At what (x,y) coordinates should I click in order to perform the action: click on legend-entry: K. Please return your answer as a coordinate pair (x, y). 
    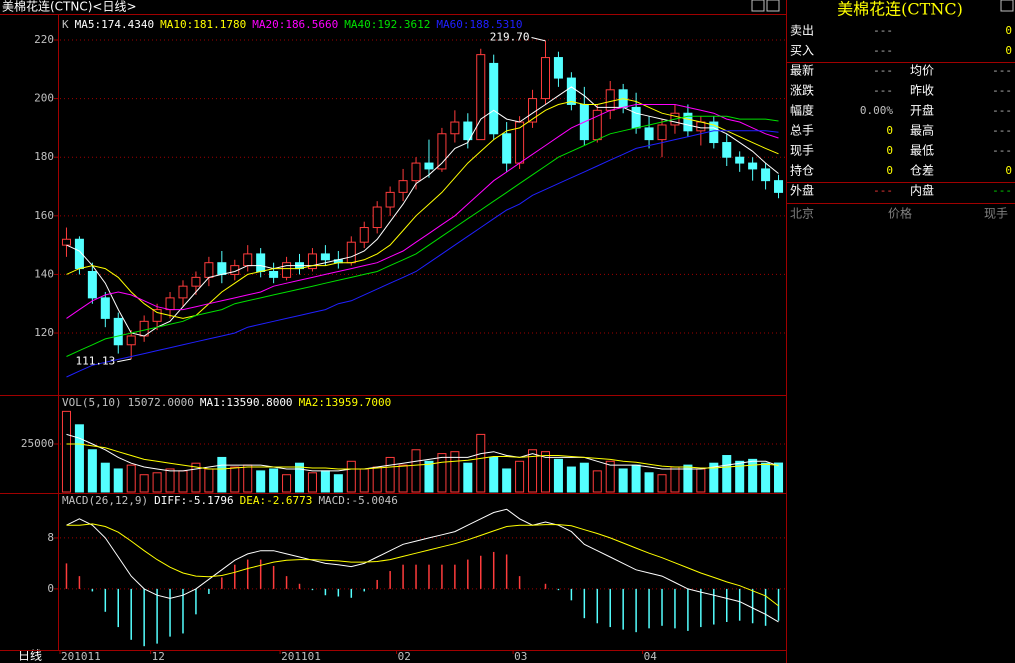
    Looking at the image, I should click on (65, 24).